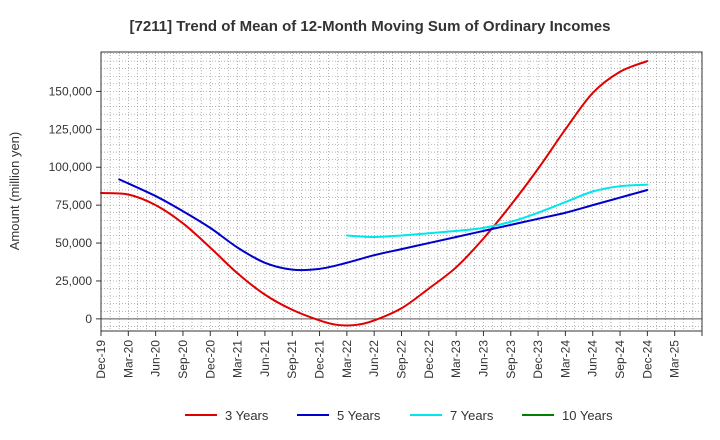 The height and width of the screenshot is (440, 720). What do you see at coordinates (472, 415) in the screenshot?
I see `legend-label-7-years: 7 Years` at bounding box center [472, 415].